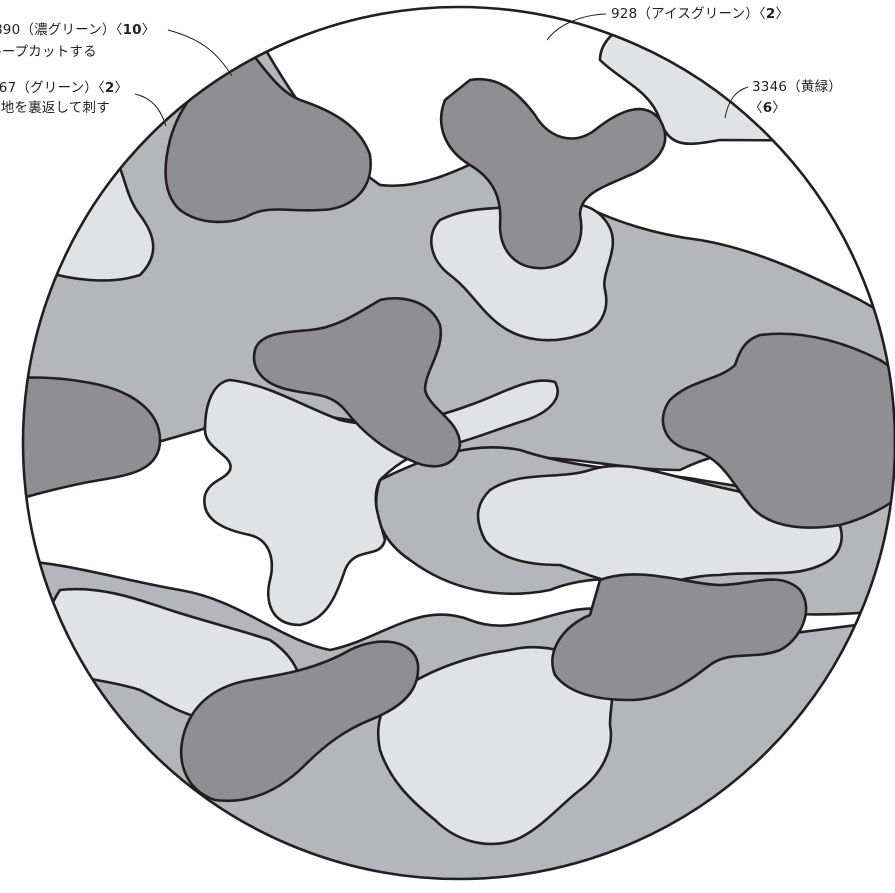  I want to click on dark-green-region-left, so click(92, 441).